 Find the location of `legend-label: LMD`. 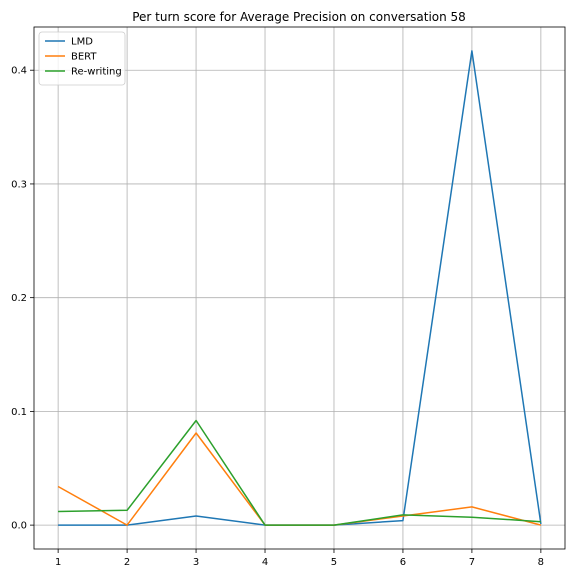

legend-label: LMD is located at coordinates (82, 42).